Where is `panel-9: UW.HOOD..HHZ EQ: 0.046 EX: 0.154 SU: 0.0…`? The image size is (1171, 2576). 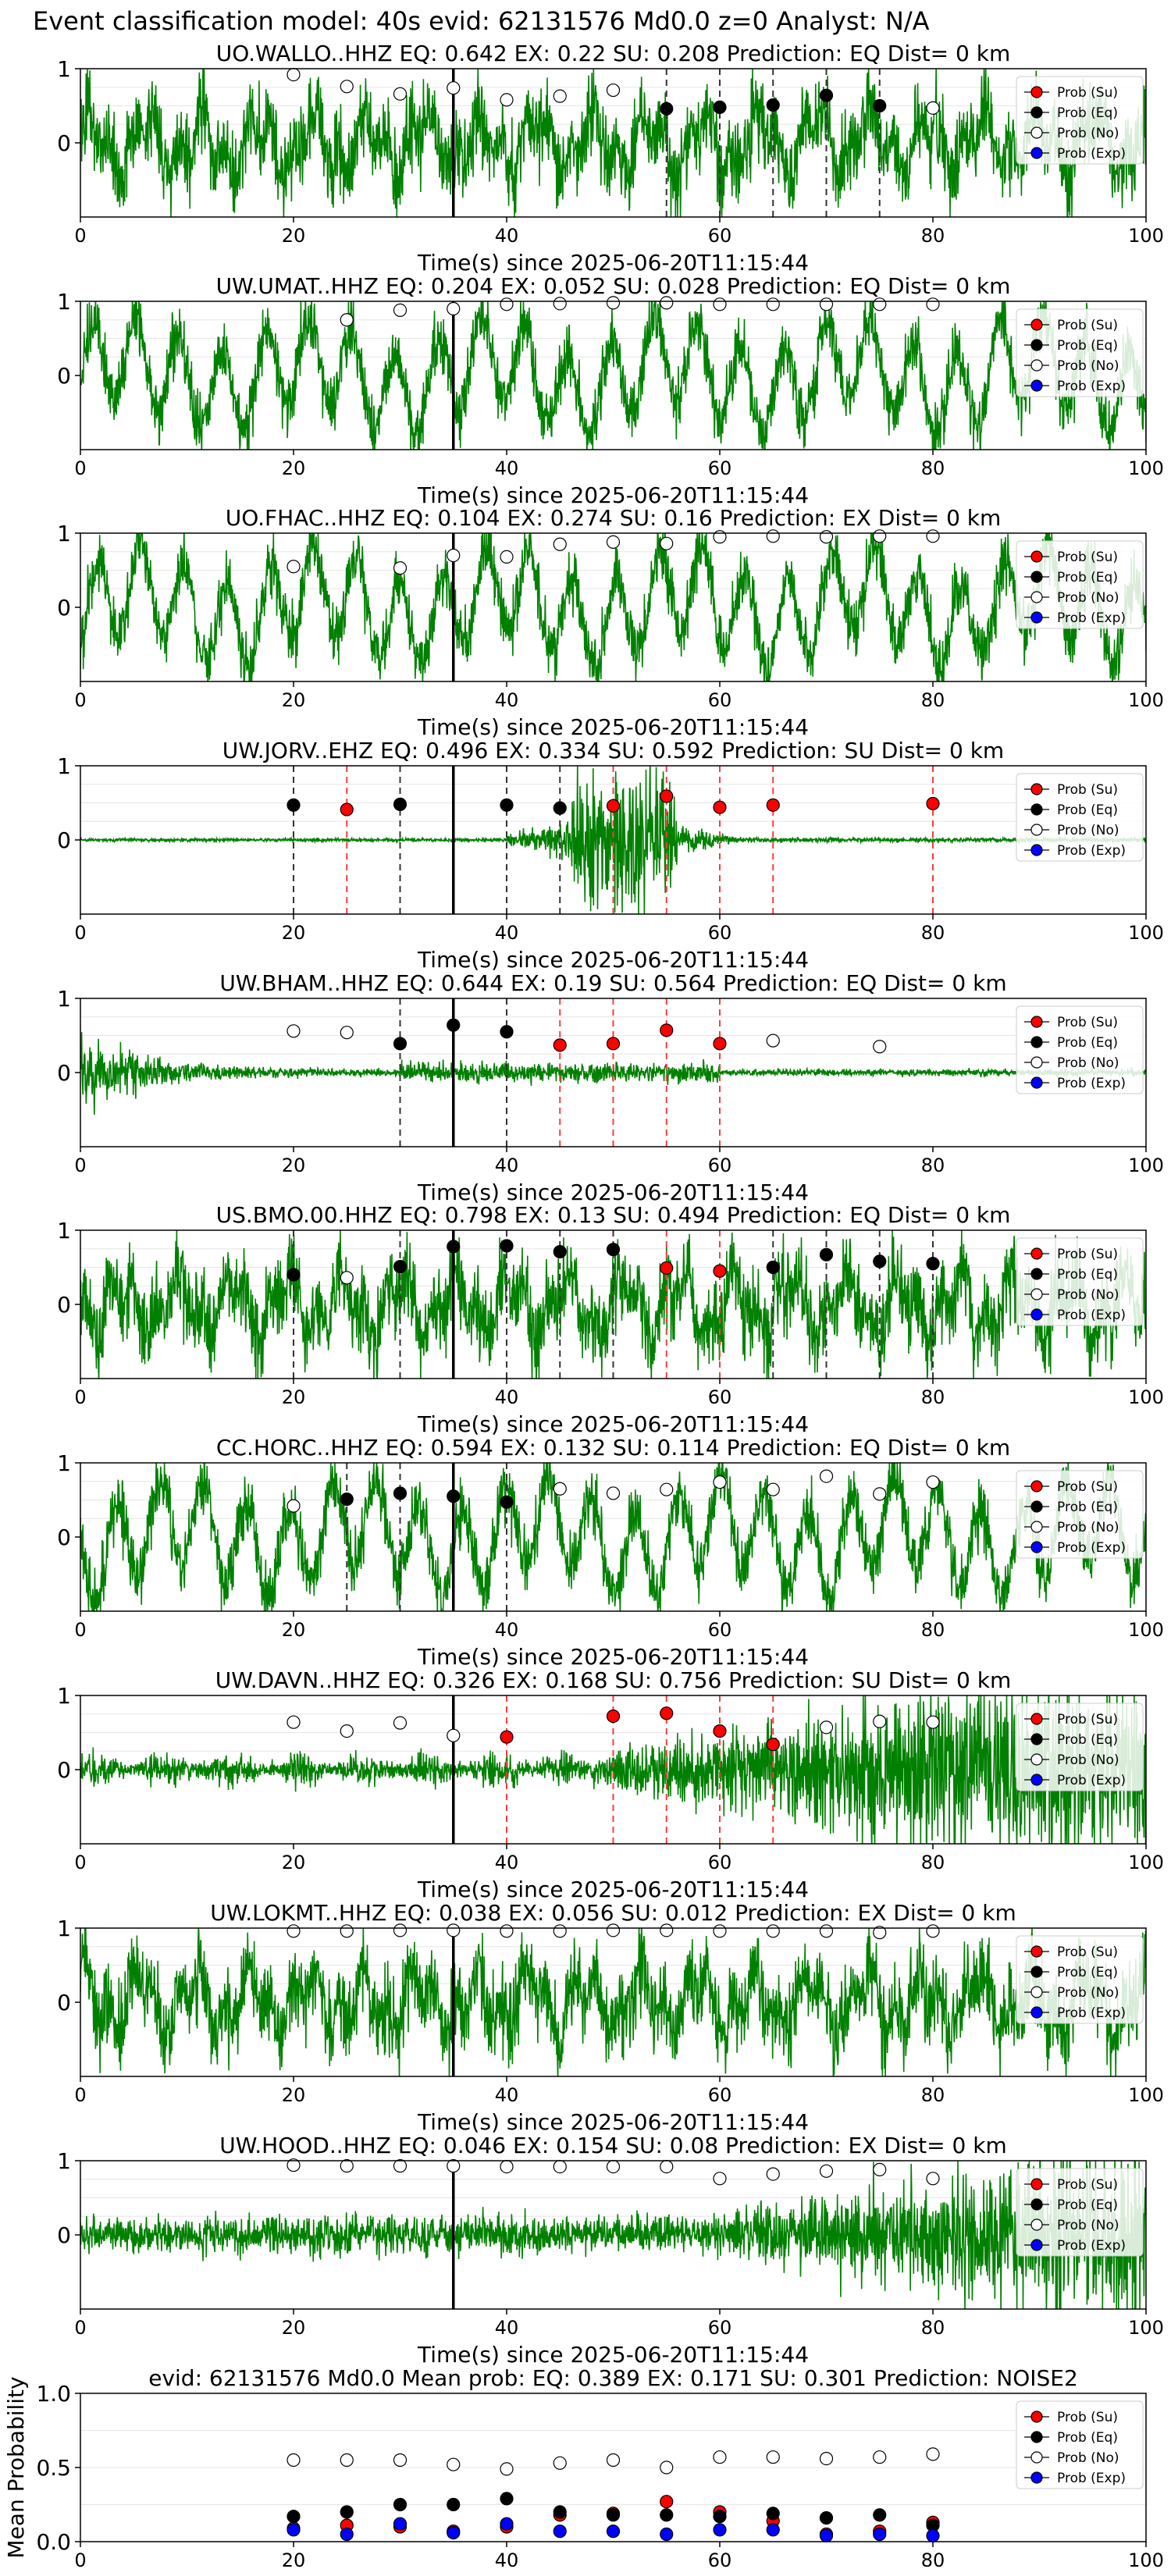
panel-9: UW.HOOD..HHZ EQ: 0.046 EX: 0.154 SU: 0.0… is located at coordinates (610, 2250).